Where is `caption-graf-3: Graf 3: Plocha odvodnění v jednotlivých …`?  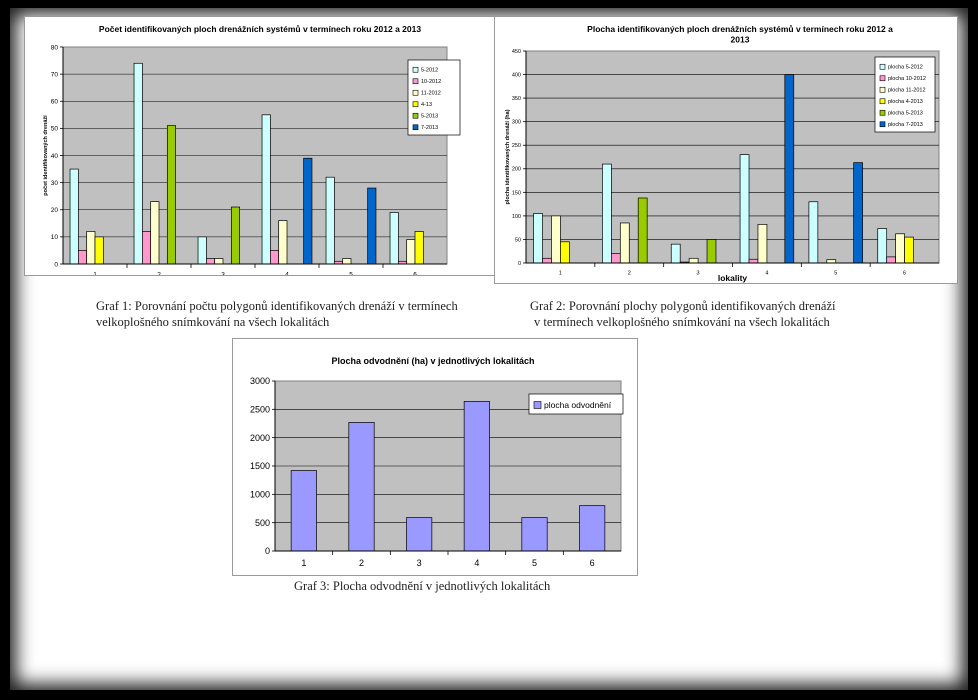 caption-graf-3: Graf 3: Plocha odvodnění v jednotlivých … is located at coordinates (494, 586).